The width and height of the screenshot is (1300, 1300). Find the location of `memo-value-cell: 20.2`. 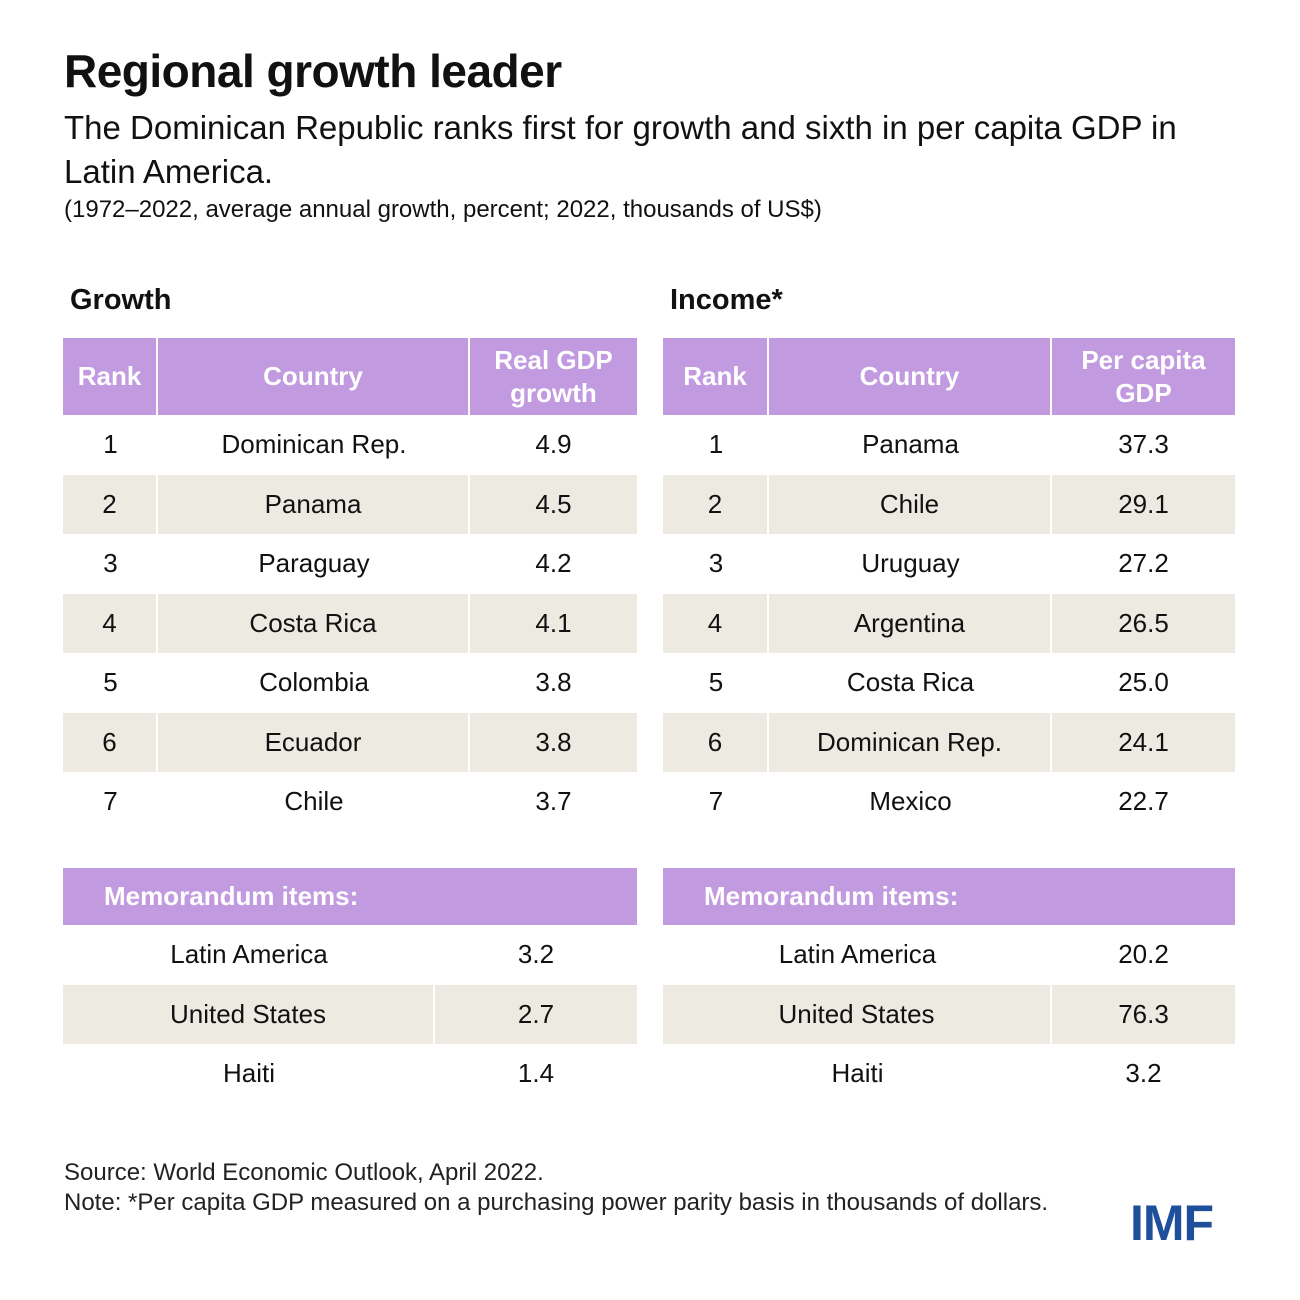

memo-value-cell: 20.2 is located at coordinates (1143, 954).